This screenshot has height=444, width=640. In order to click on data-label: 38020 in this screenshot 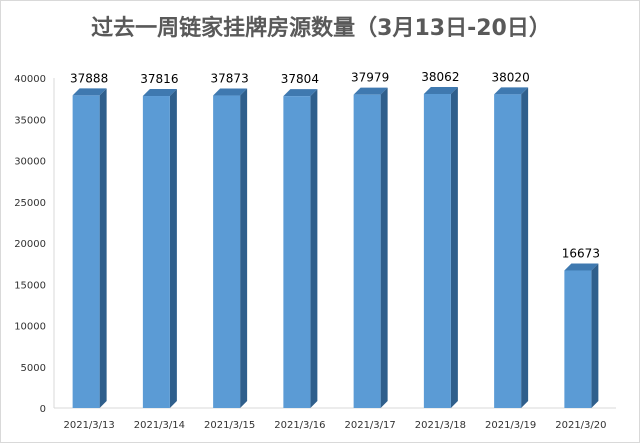, I will do `click(511, 77)`.